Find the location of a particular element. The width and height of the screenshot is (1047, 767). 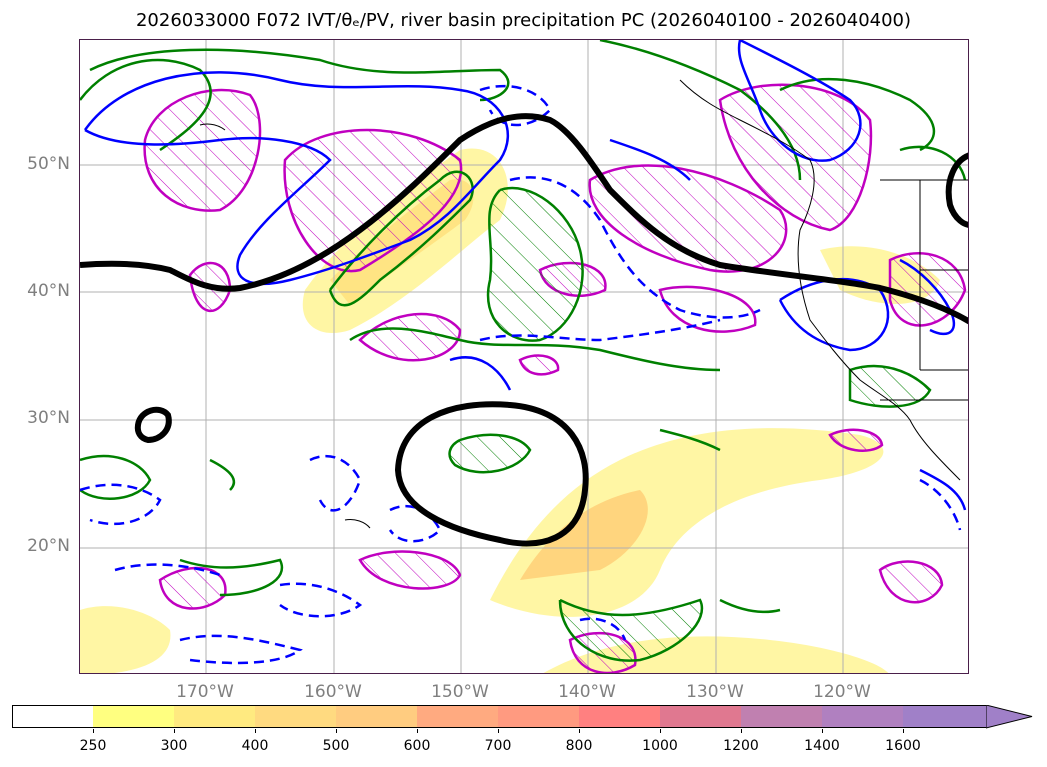

colorbar is located at coordinates (522, 717).